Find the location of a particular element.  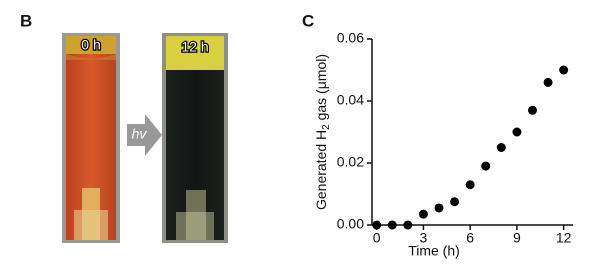

y-tick-label: 0.00 is located at coordinates (350, 224).